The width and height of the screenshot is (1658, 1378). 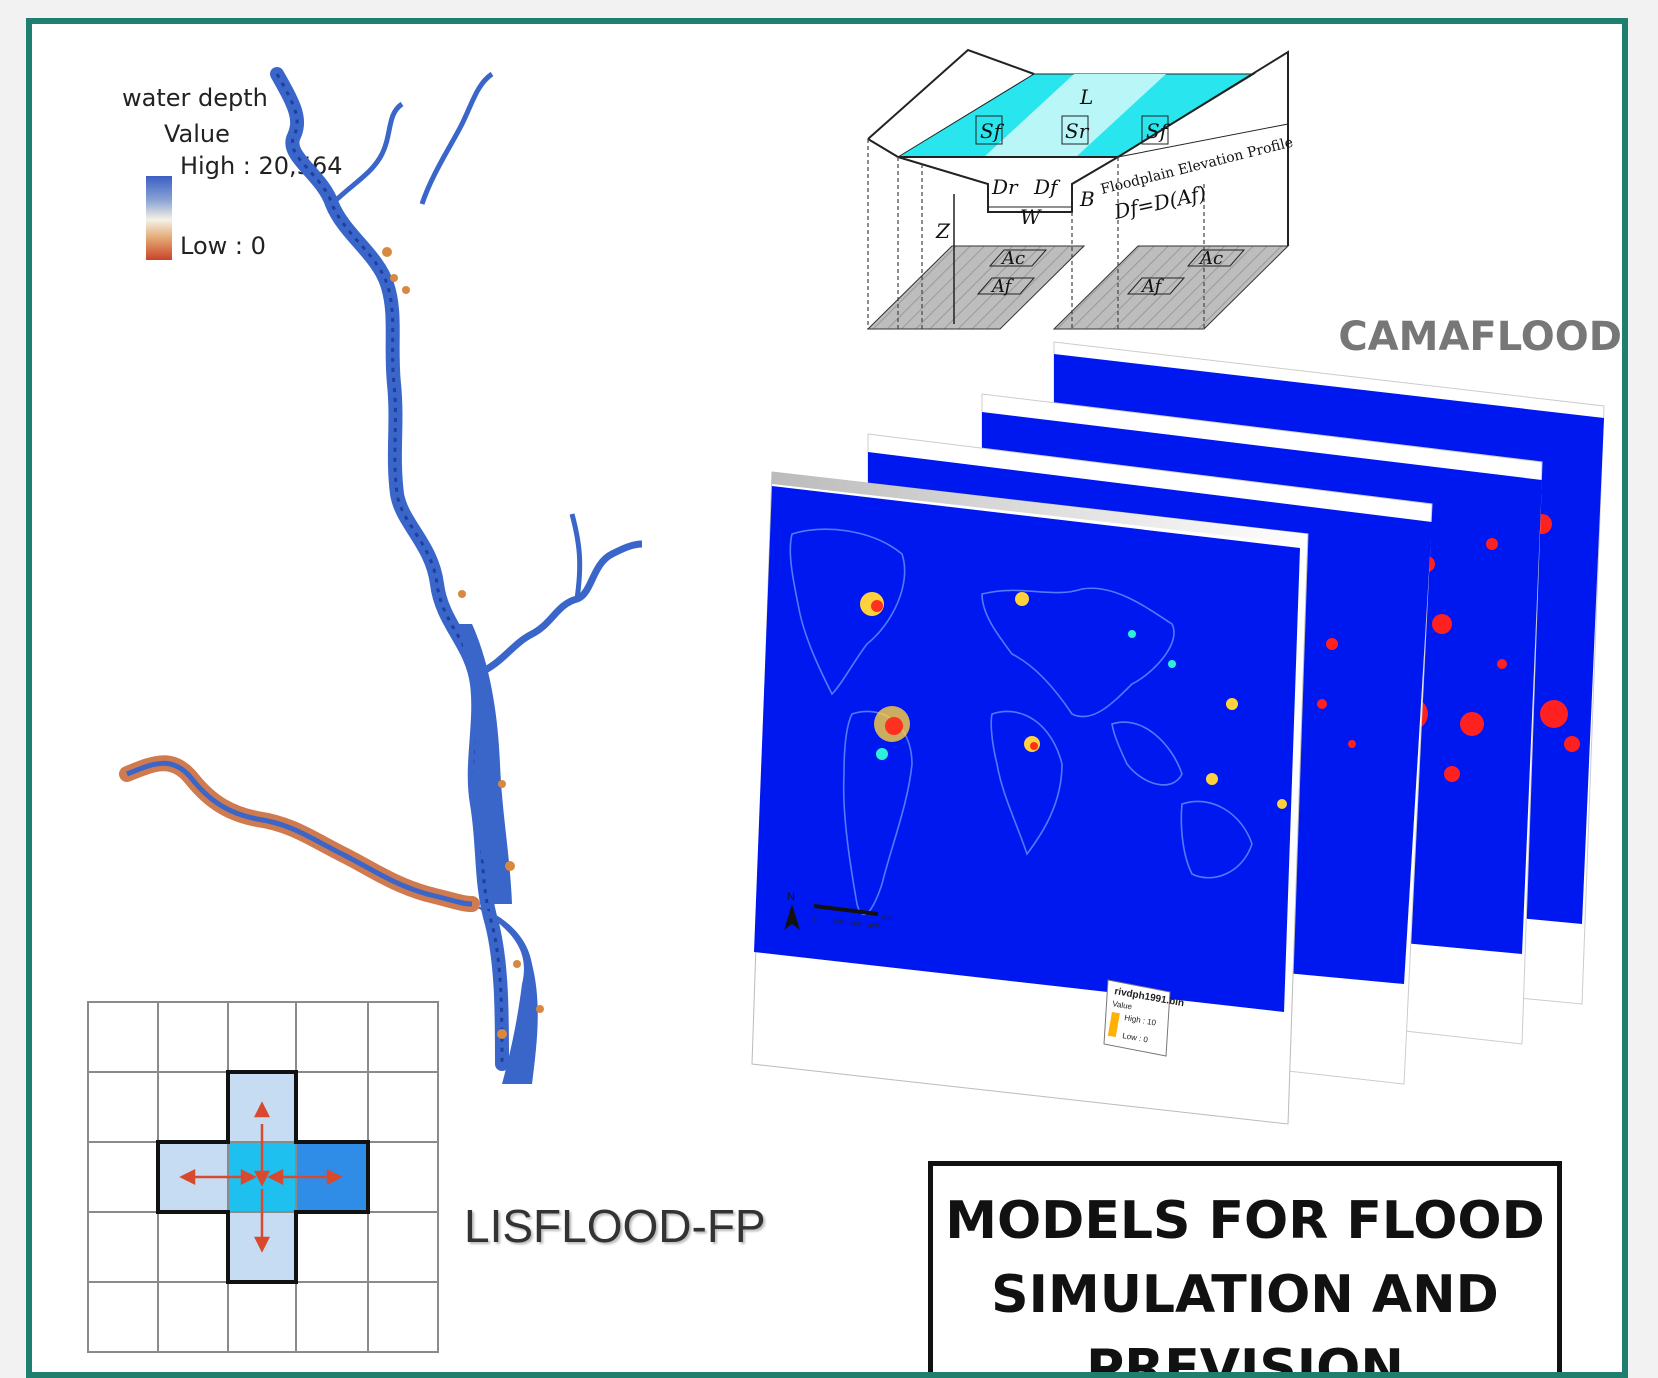 What do you see at coordinates (1245, 1295) in the screenshot?
I see `title-line-2: SIMULATION AND` at bounding box center [1245, 1295].